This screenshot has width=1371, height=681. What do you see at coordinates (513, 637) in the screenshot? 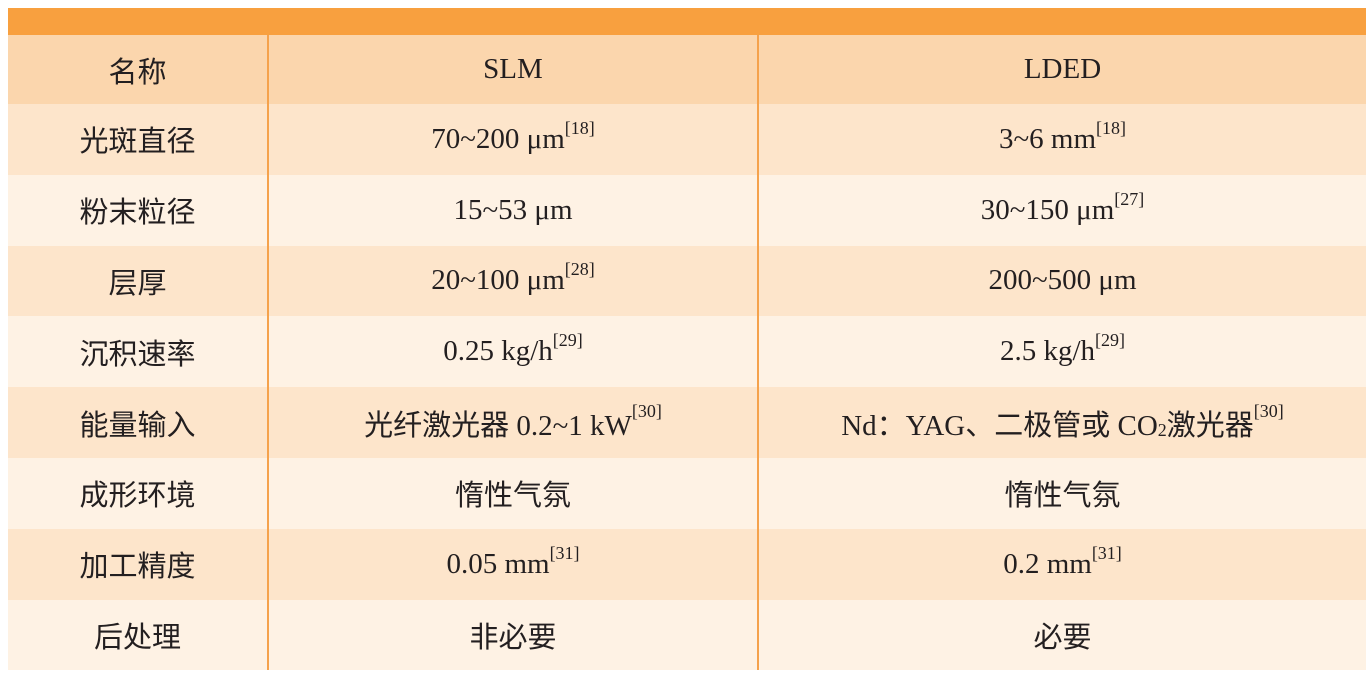
I see `cell-text: 非必要` at bounding box center [513, 637].